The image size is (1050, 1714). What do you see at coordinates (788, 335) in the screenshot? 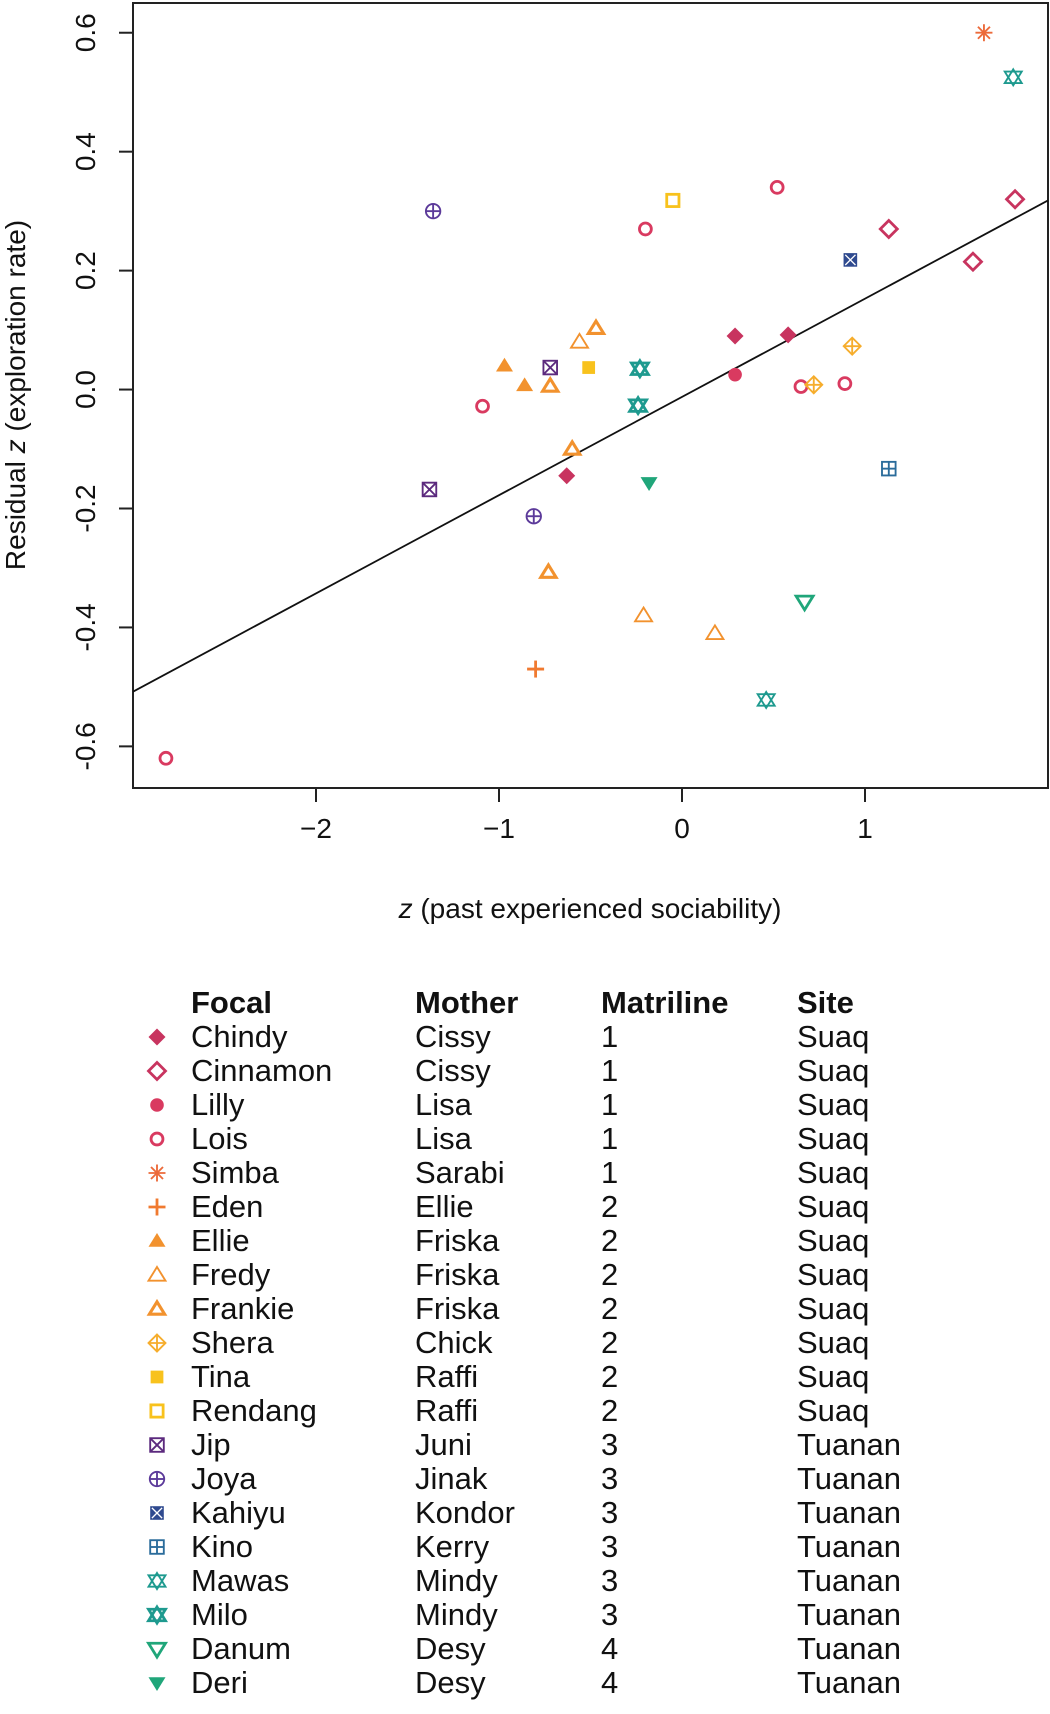
I see `point-chindy` at bounding box center [788, 335].